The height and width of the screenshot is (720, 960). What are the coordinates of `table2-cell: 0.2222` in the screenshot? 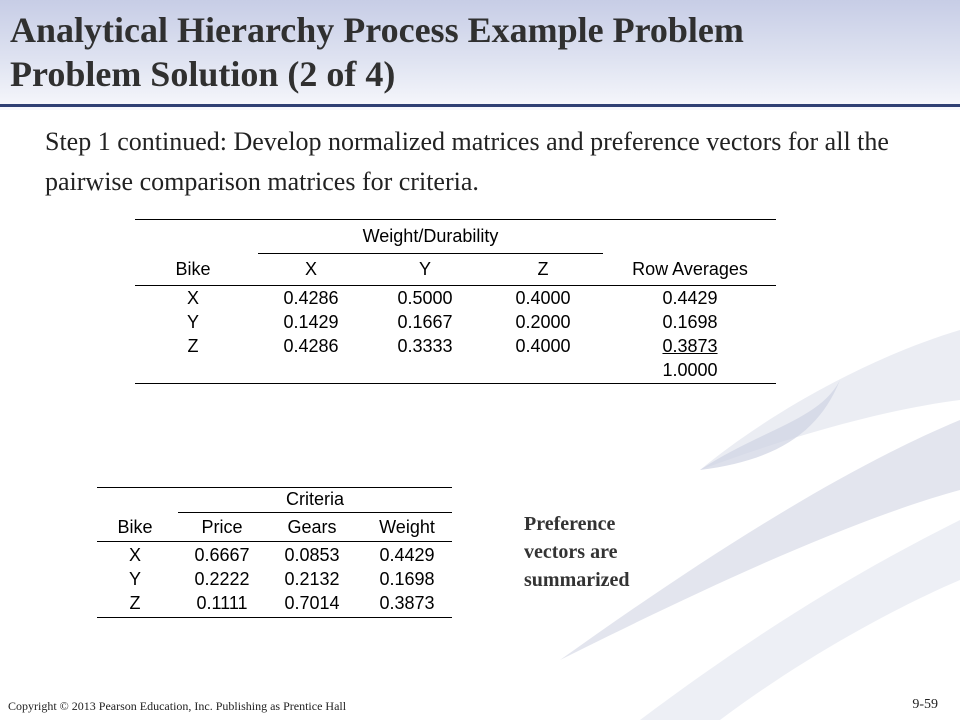 It's located at (222, 579).